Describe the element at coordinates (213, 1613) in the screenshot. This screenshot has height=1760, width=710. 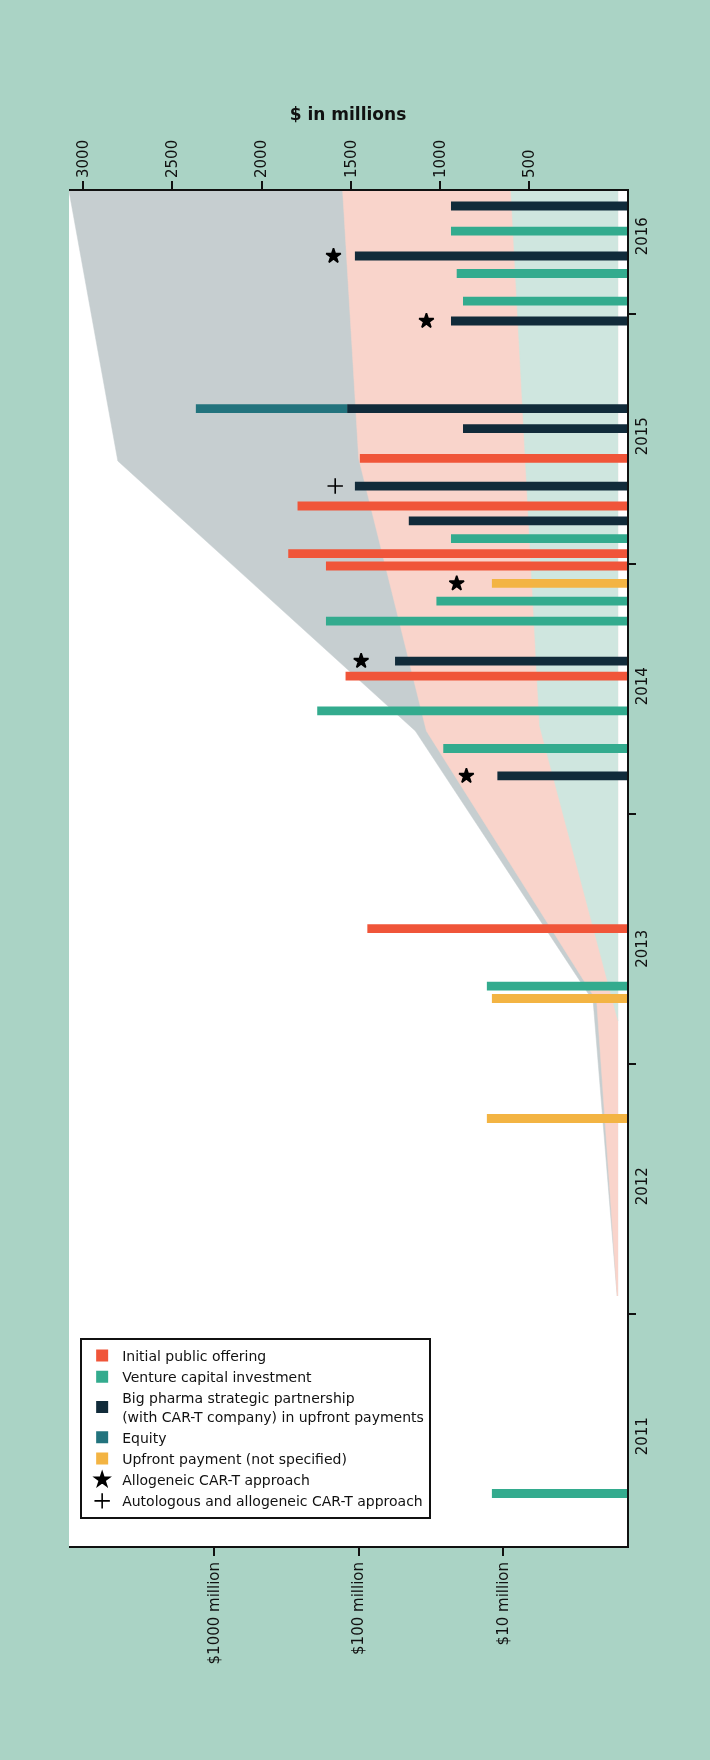
I see `x-tick-label: $1000 million` at that location.